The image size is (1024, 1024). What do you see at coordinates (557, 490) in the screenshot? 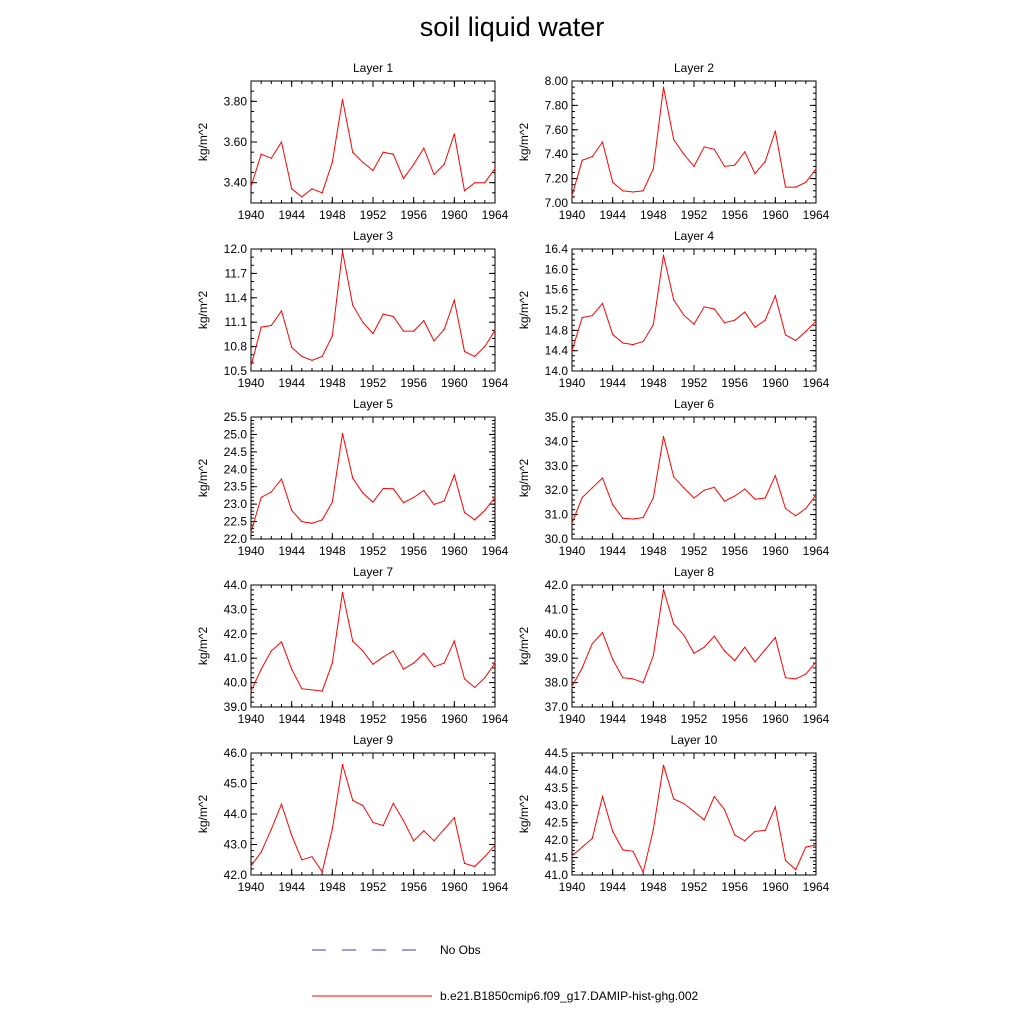
I see `y-tick-label: 32.0` at bounding box center [557, 490].